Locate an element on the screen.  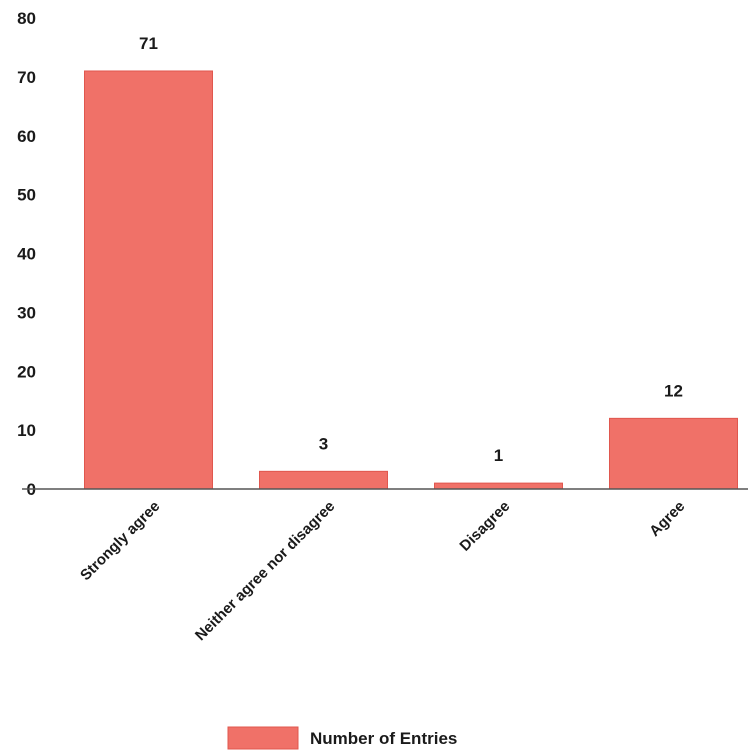
y-tick-label: 80 is located at coordinates (26, 18).